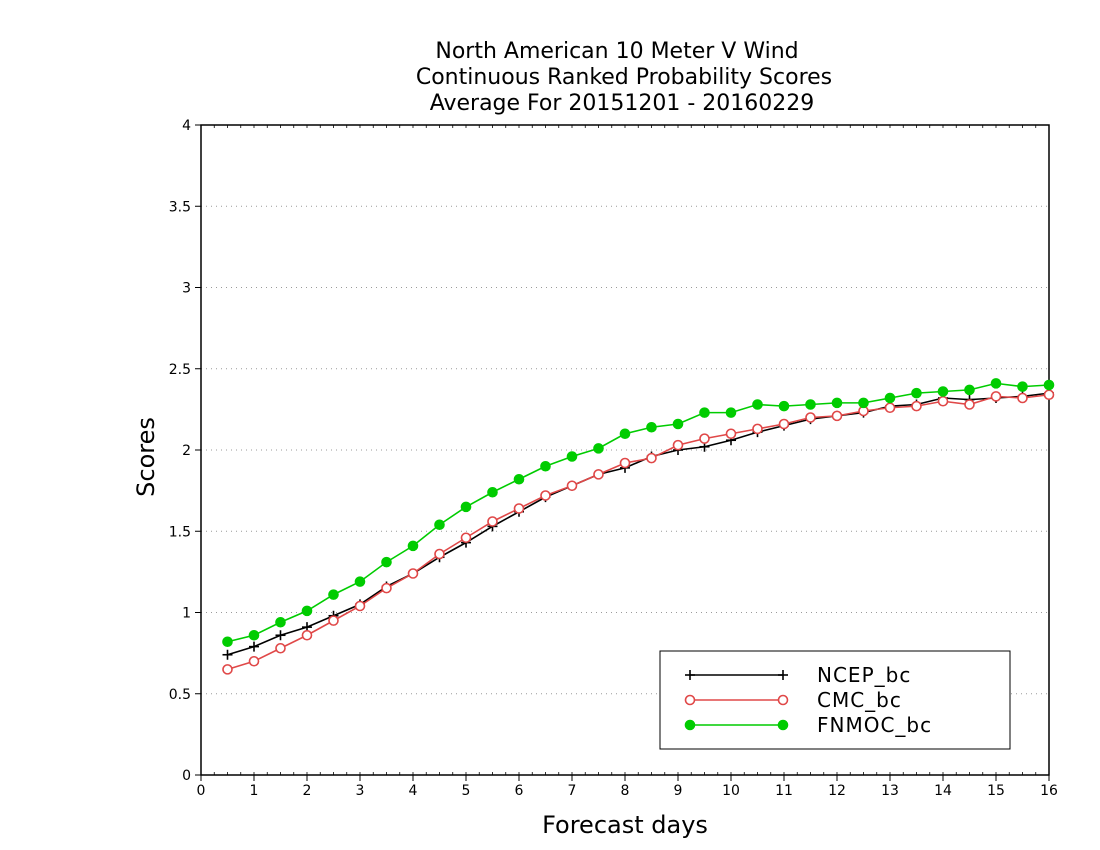 This screenshot has width=1100, height=850. I want to click on x-axis-title: Forecast days, so click(625, 825).